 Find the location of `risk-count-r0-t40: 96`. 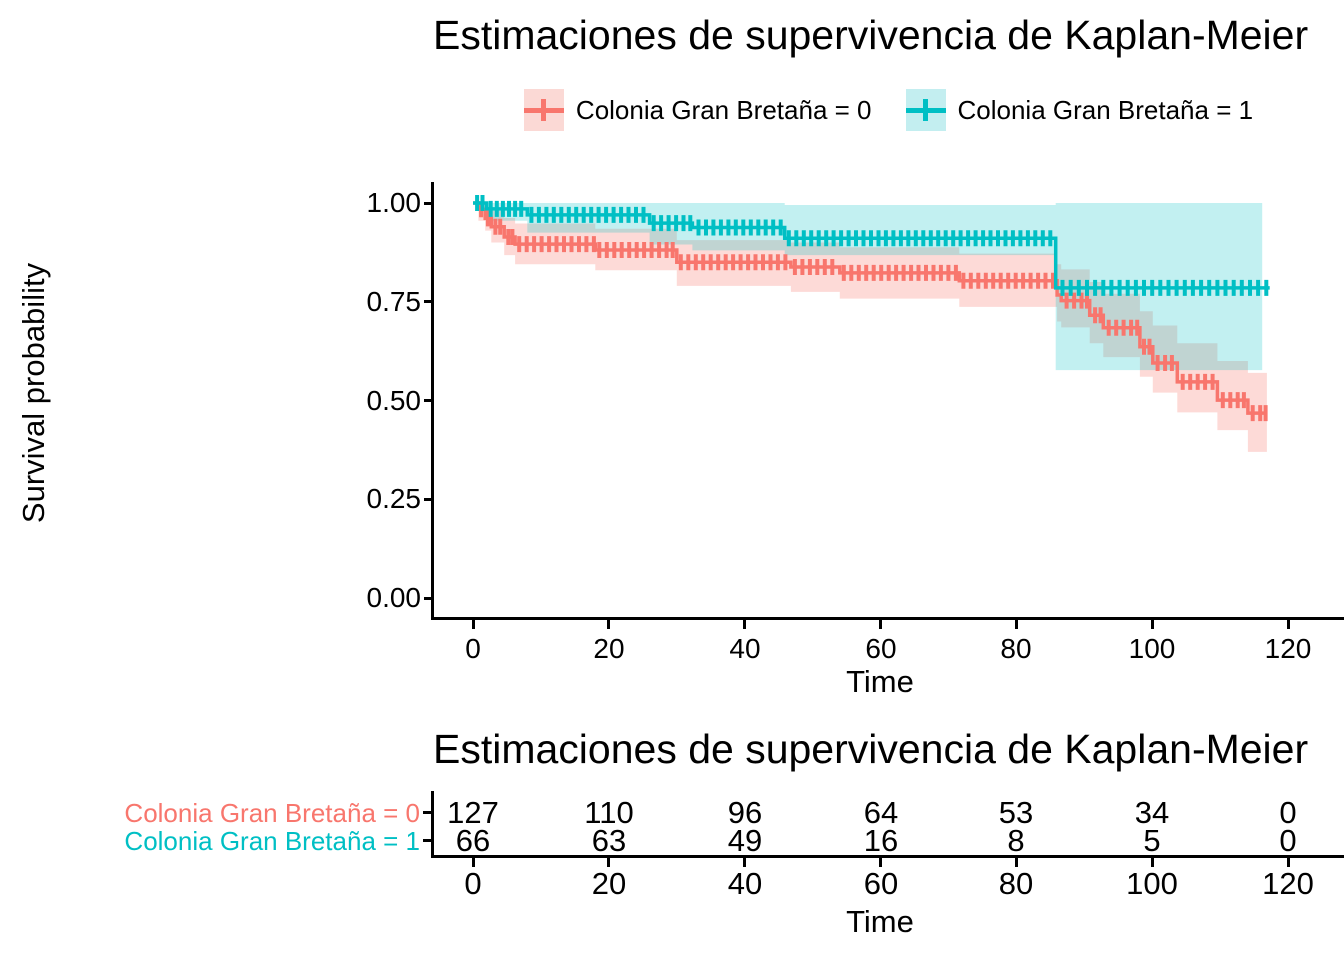

risk-count-r0-t40: 96 is located at coordinates (745, 812).